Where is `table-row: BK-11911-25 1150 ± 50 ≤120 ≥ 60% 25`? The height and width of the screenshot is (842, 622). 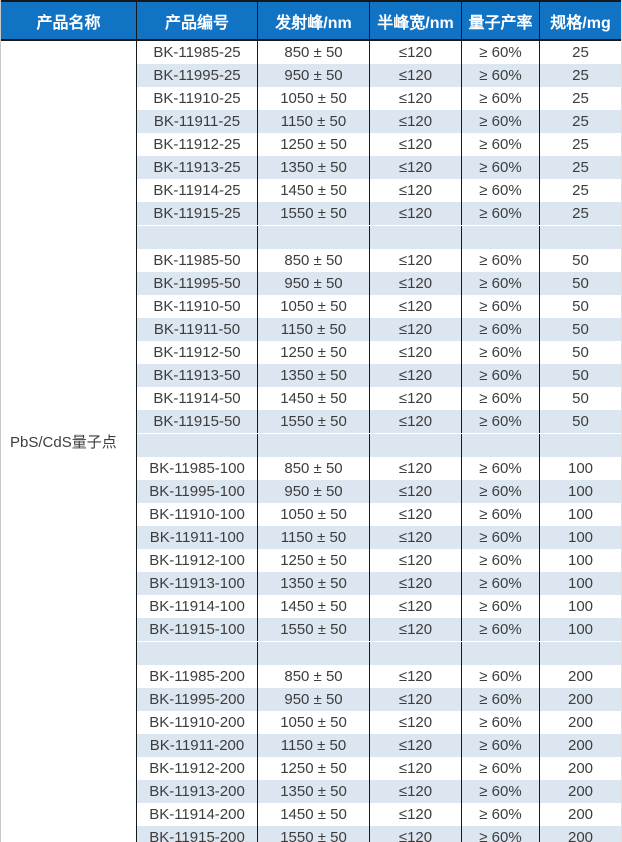 table-row: BK-11911-25 1150 ± 50 ≤120 ≥ 60% 25 is located at coordinates (379, 121).